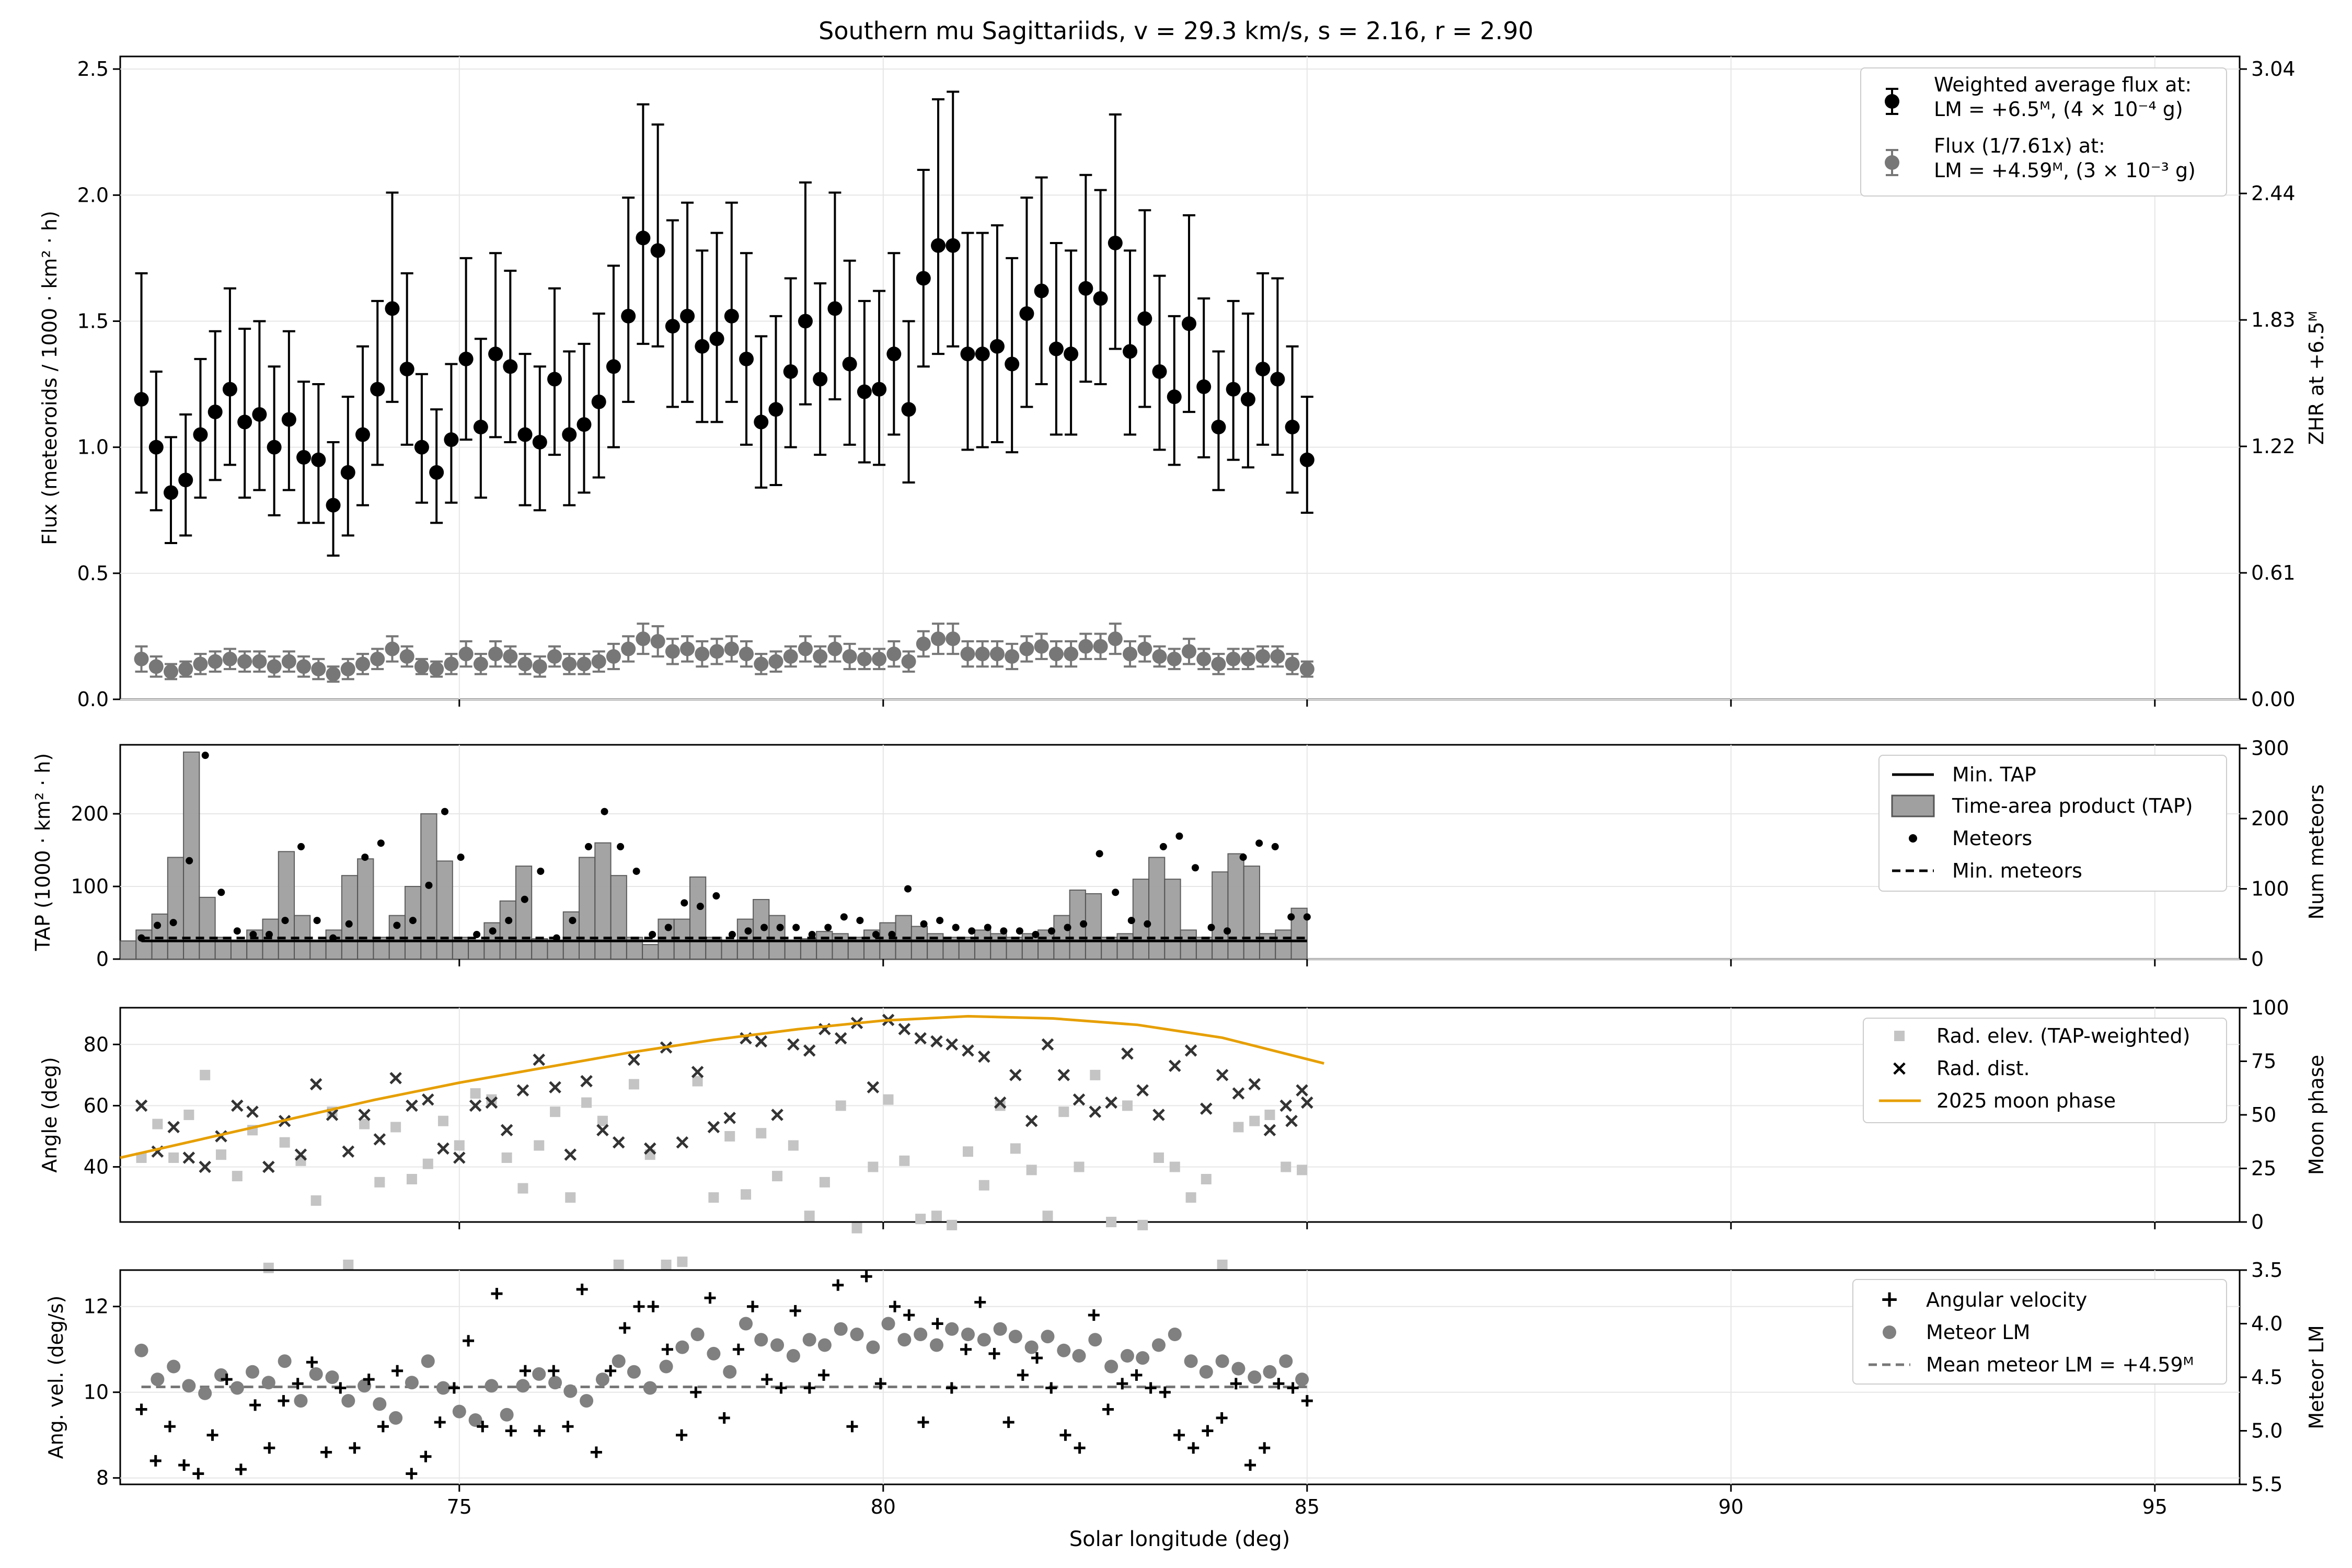 Image resolution: width=2352 pixels, height=1568 pixels. What do you see at coordinates (2263, 1114) in the screenshot?
I see `y2-tick-label: 50` at bounding box center [2263, 1114].